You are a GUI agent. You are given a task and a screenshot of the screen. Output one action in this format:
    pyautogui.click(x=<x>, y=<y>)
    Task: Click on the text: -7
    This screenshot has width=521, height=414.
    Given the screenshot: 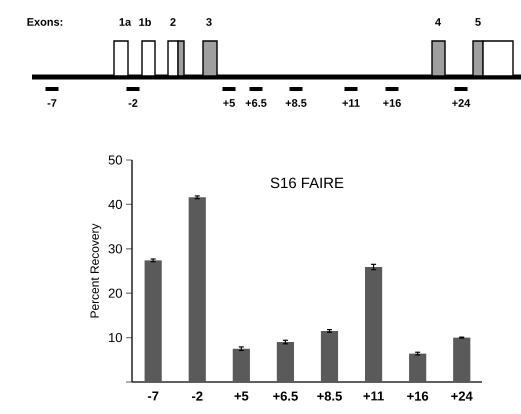 What is the action you would take?
    pyautogui.click(x=52, y=103)
    